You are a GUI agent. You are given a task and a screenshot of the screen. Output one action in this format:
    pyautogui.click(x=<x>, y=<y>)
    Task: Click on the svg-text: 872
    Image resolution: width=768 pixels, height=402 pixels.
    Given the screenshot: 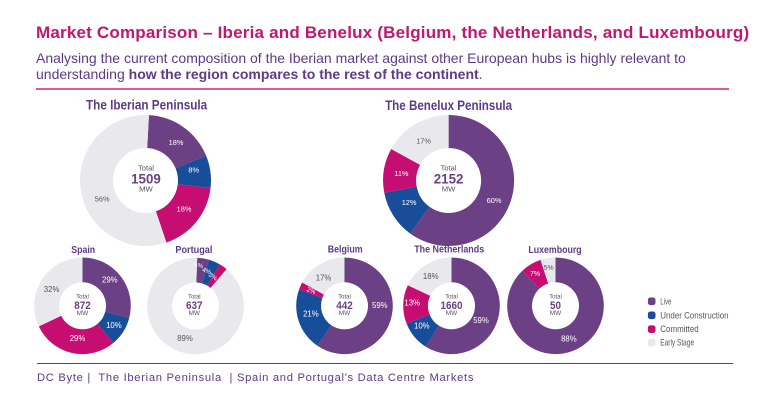 What is the action you would take?
    pyautogui.click(x=82, y=306)
    